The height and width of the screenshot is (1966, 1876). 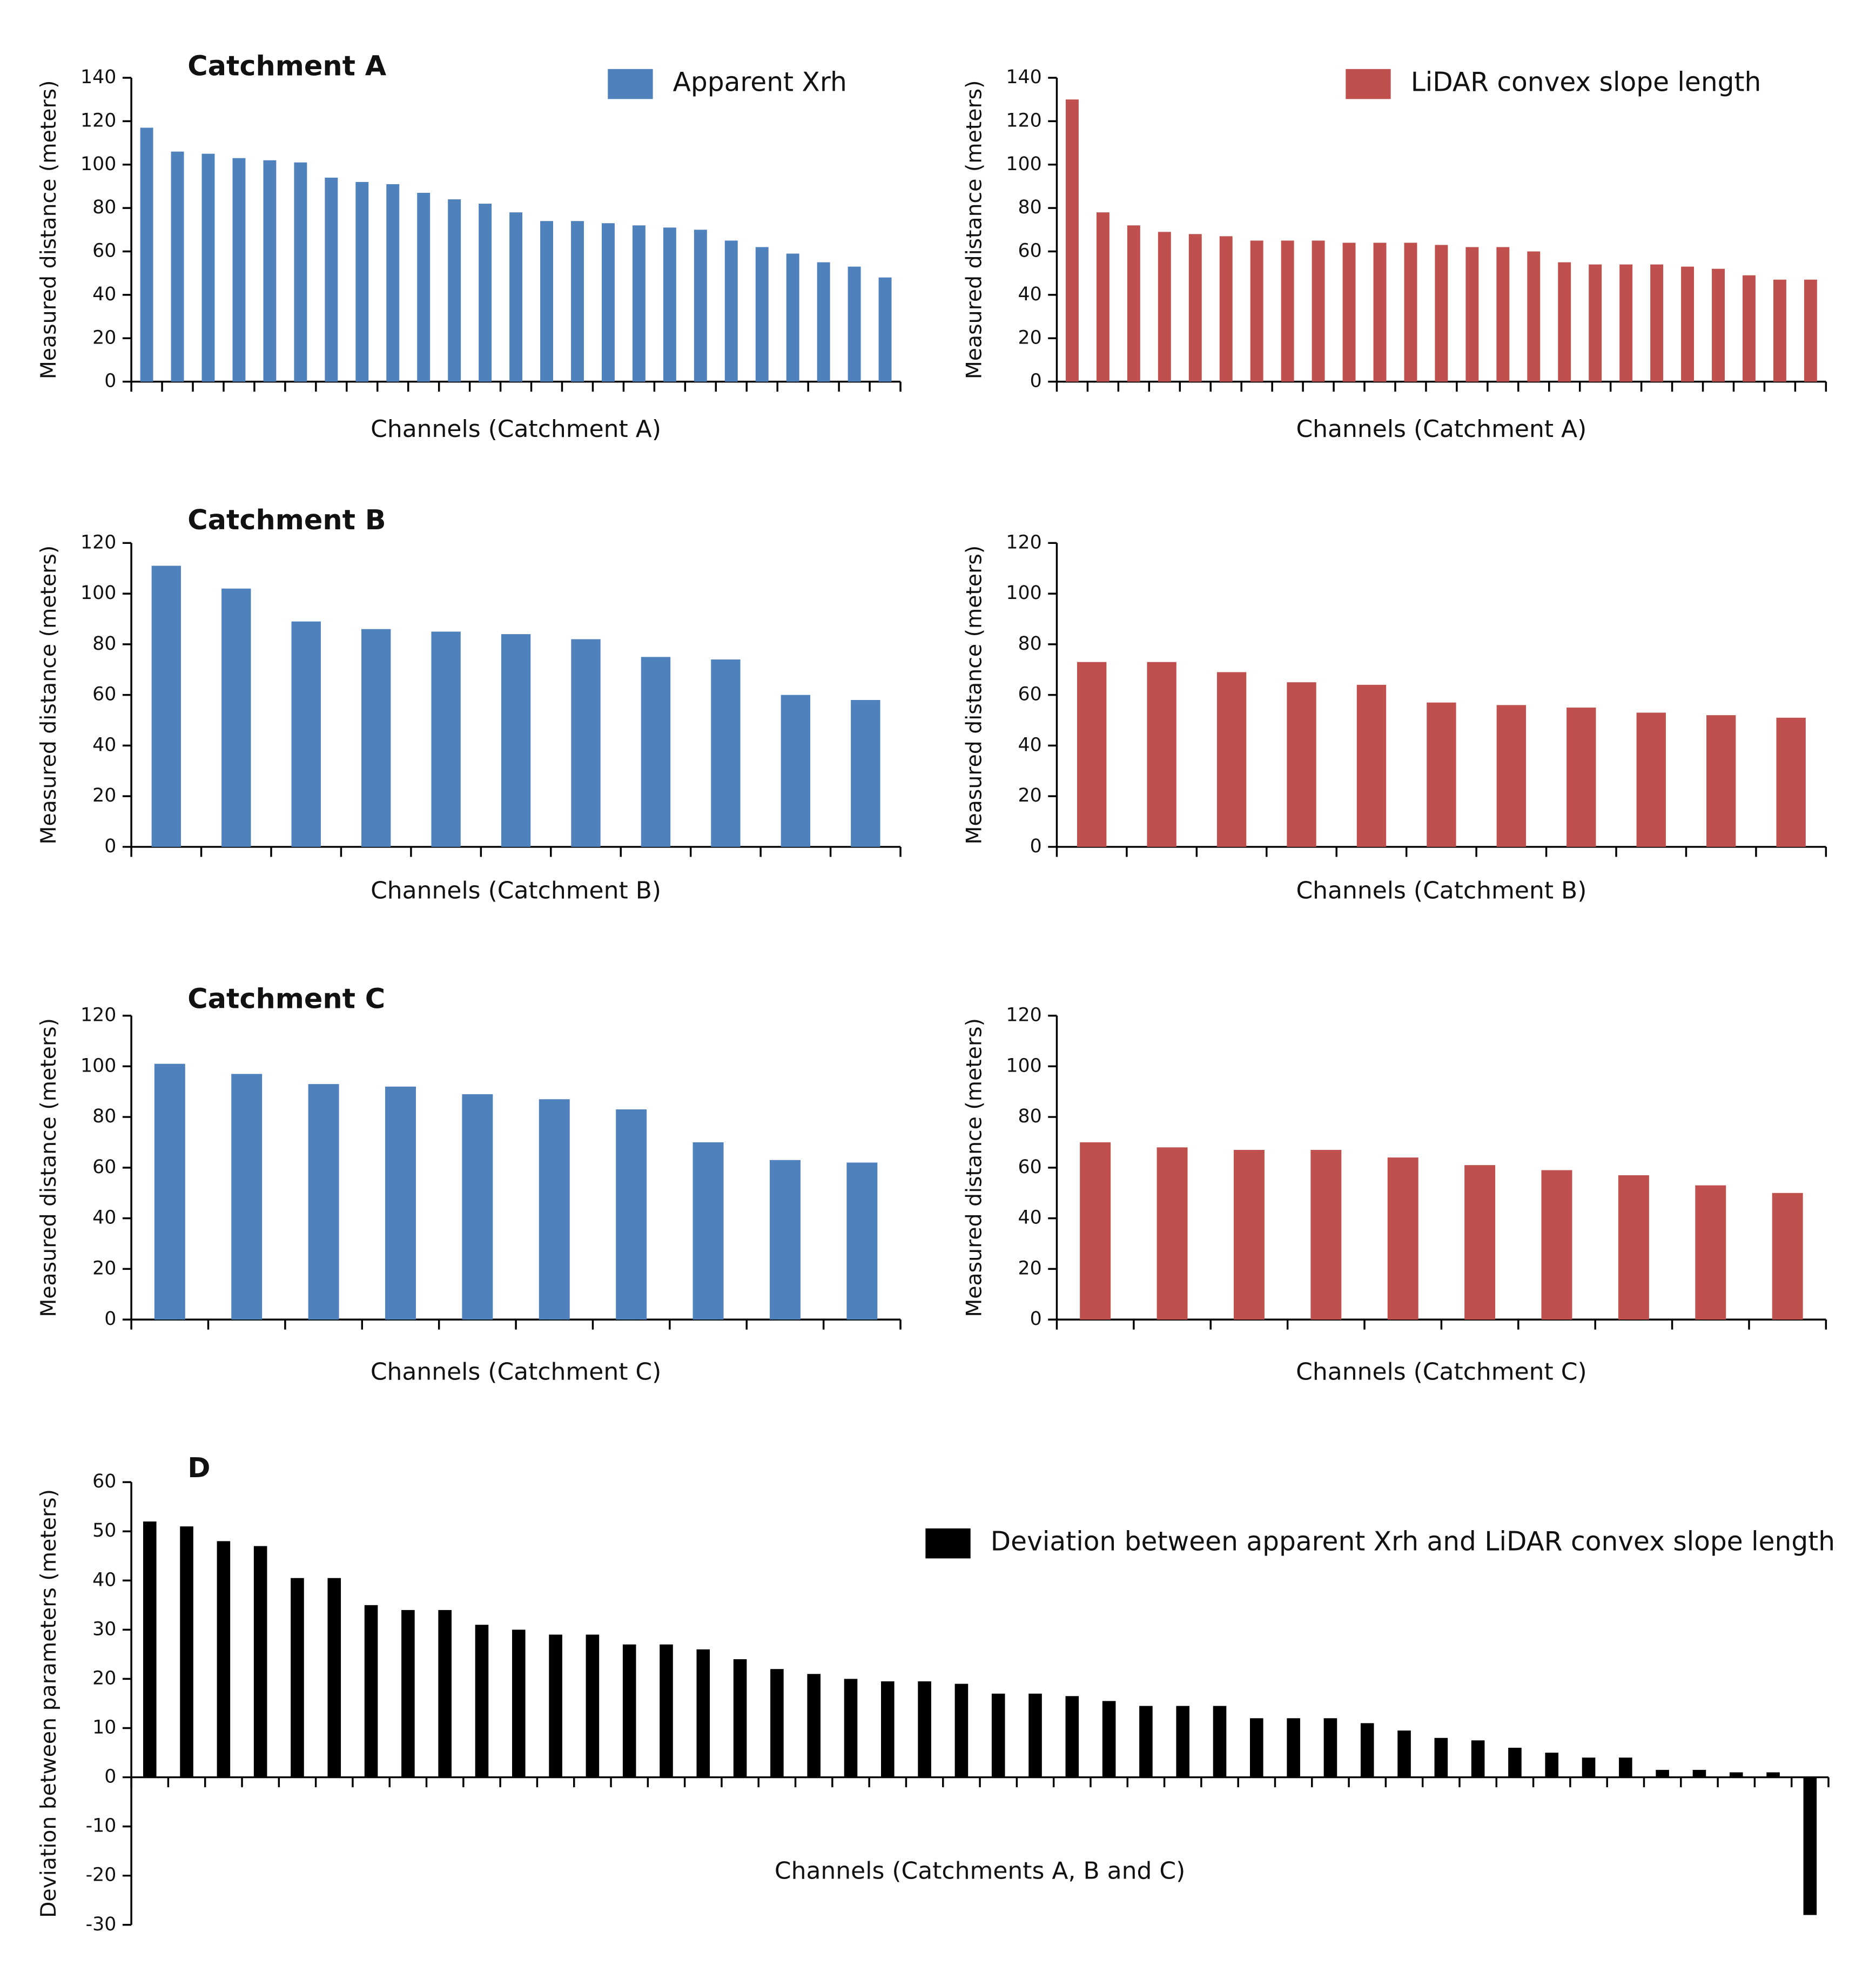 What do you see at coordinates (1029, 337) in the screenshot?
I see `y-tick-label: 20` at bounding box center [1029, 337].